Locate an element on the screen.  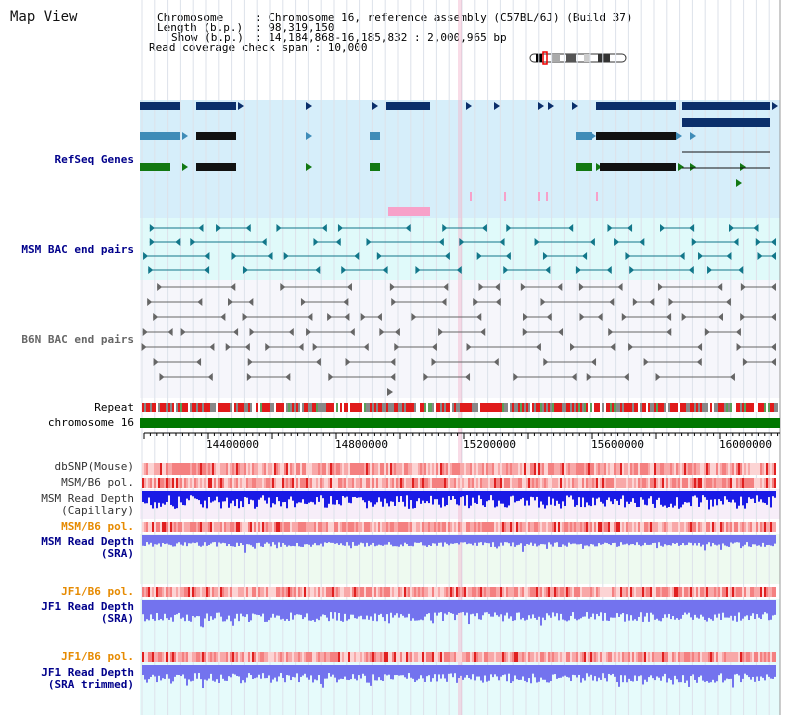
track-label-chromosome: chromosome 16 is located at coordinates (90, 422).